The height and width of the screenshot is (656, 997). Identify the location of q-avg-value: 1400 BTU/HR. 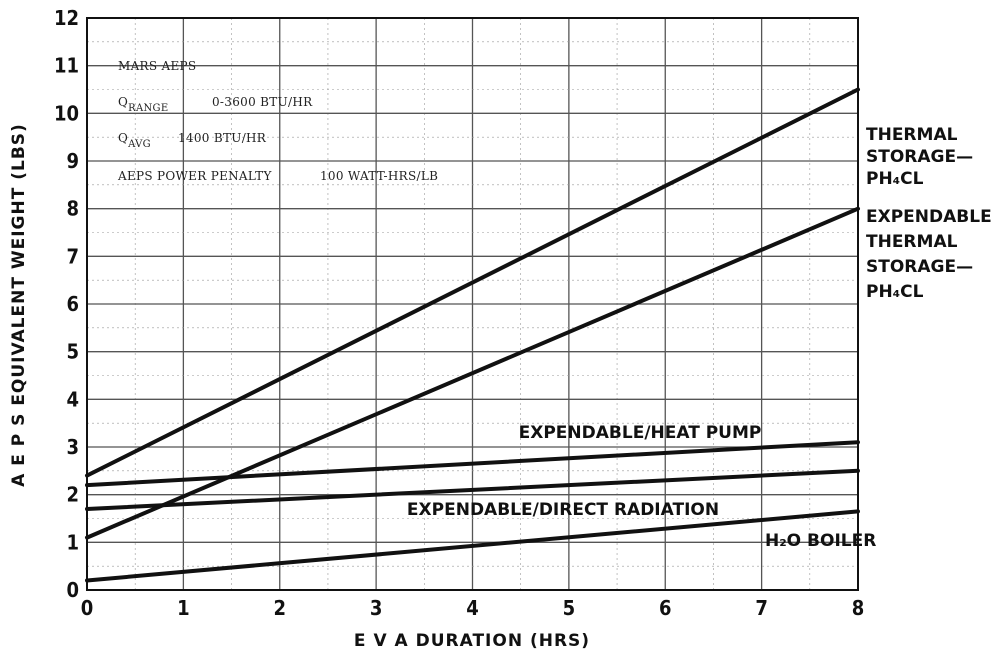
(222, 138).